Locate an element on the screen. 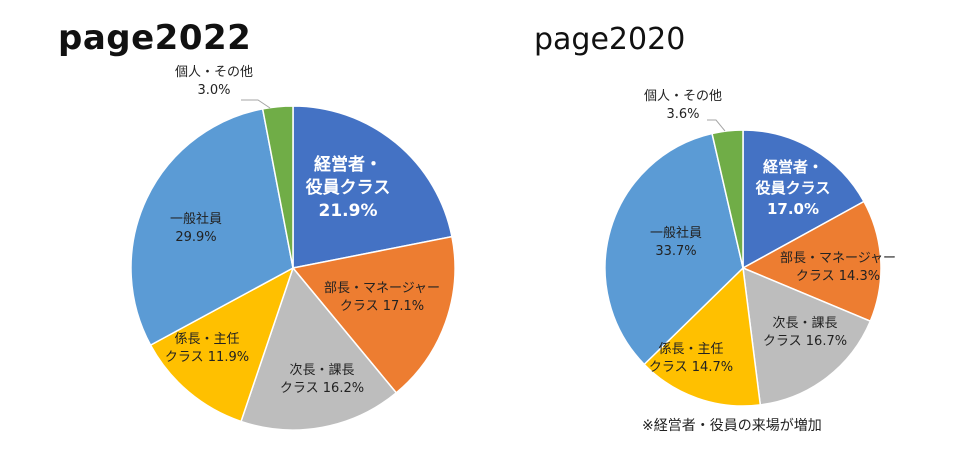 This screenshot has height=461, width=960. data-label-staff: 一般社員 33.7% is located at coordinates (676, 242).